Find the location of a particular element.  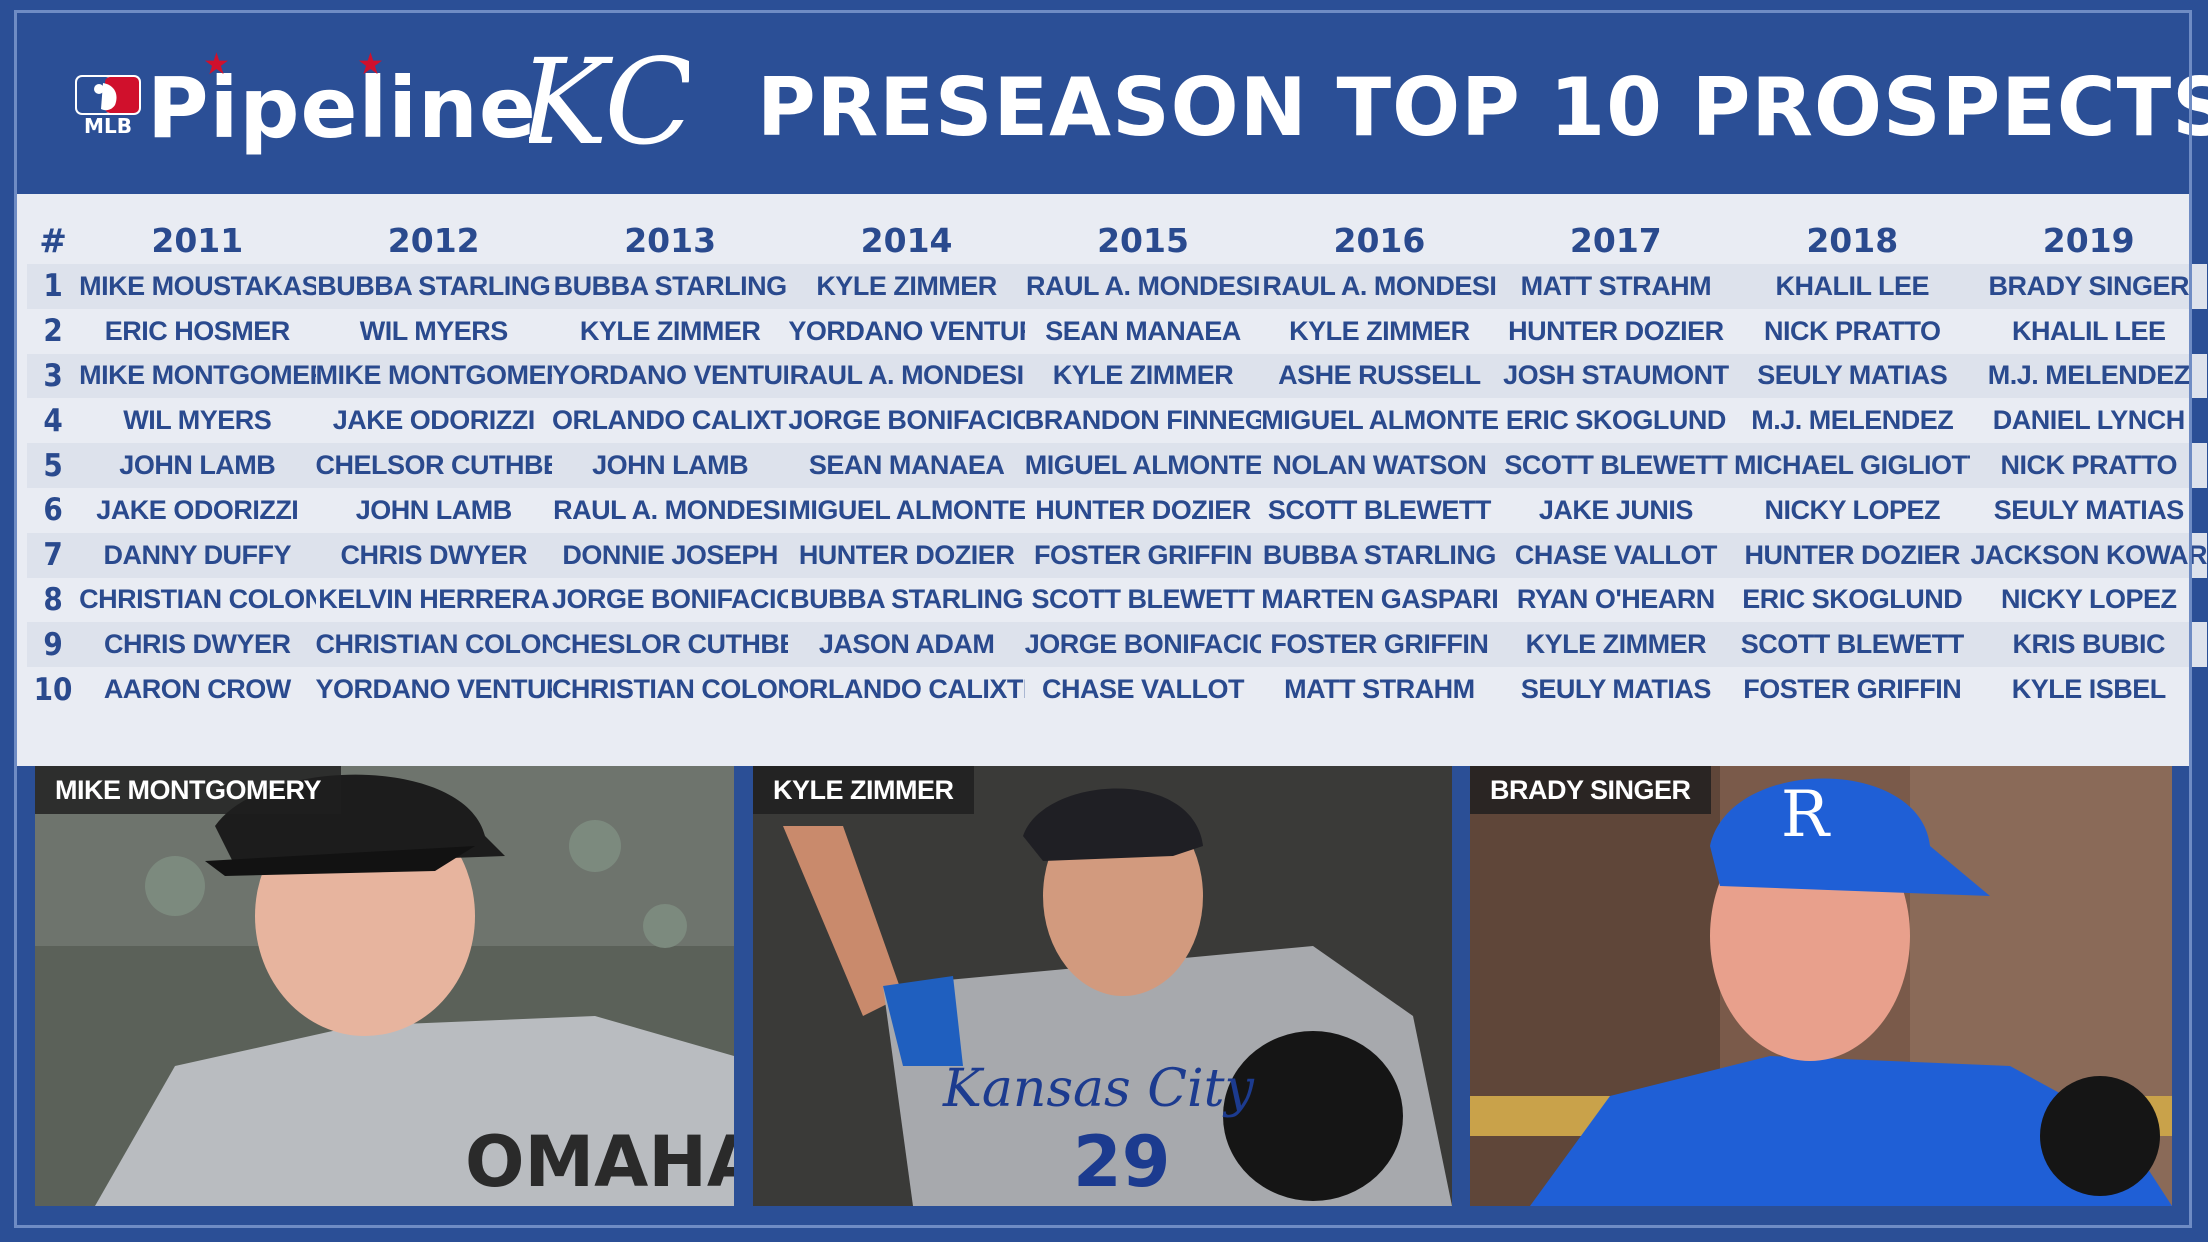

prospect-cell: KELVIN HERRERA is located at coordinates (434, 599).